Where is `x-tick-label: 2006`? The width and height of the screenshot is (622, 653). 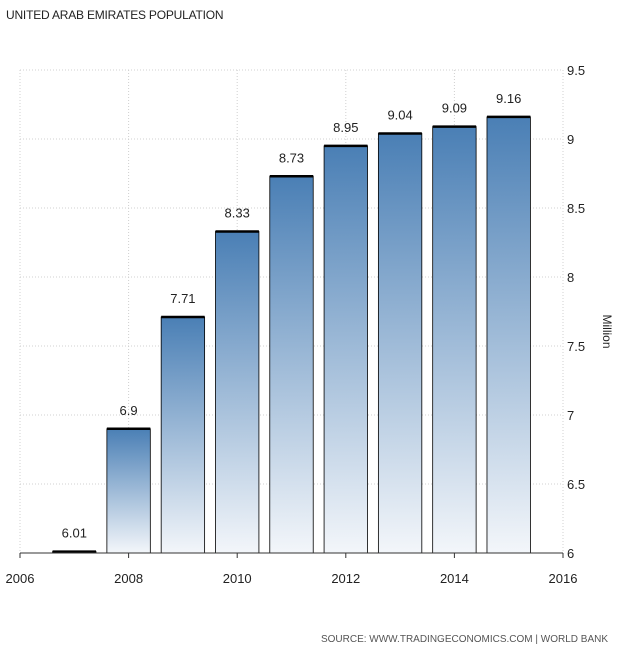 x-tick-label: 2006 is located at coordinates (20, 578).